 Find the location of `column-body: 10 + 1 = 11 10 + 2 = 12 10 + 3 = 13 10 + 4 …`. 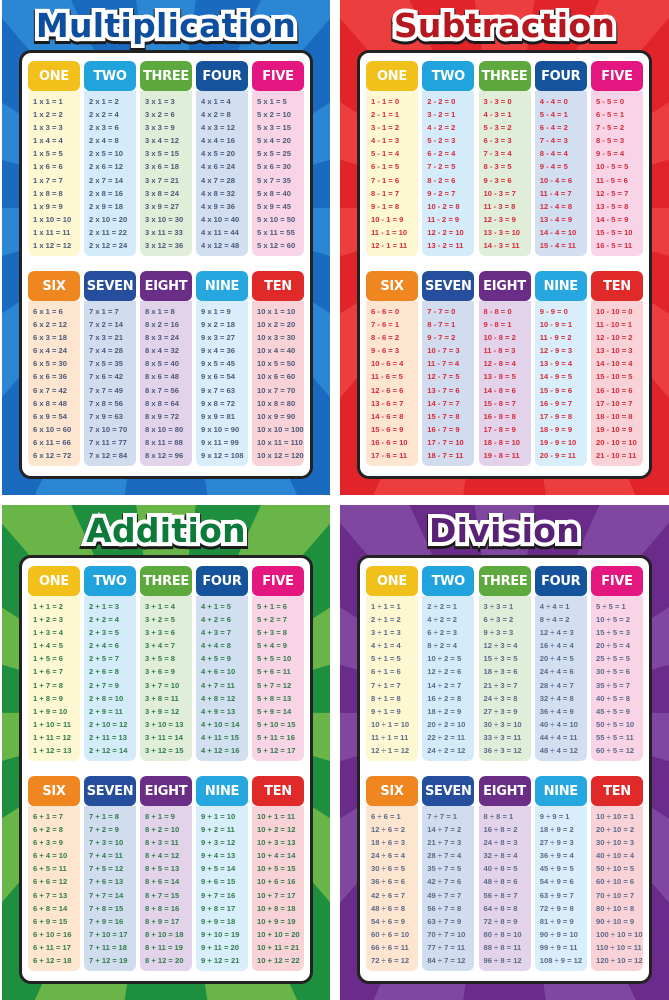

column-body: 10 + 1 = 11 10 + 2 = 12 10 + 3 = 13 10 + 4 … is located at coordinates (278, 889).